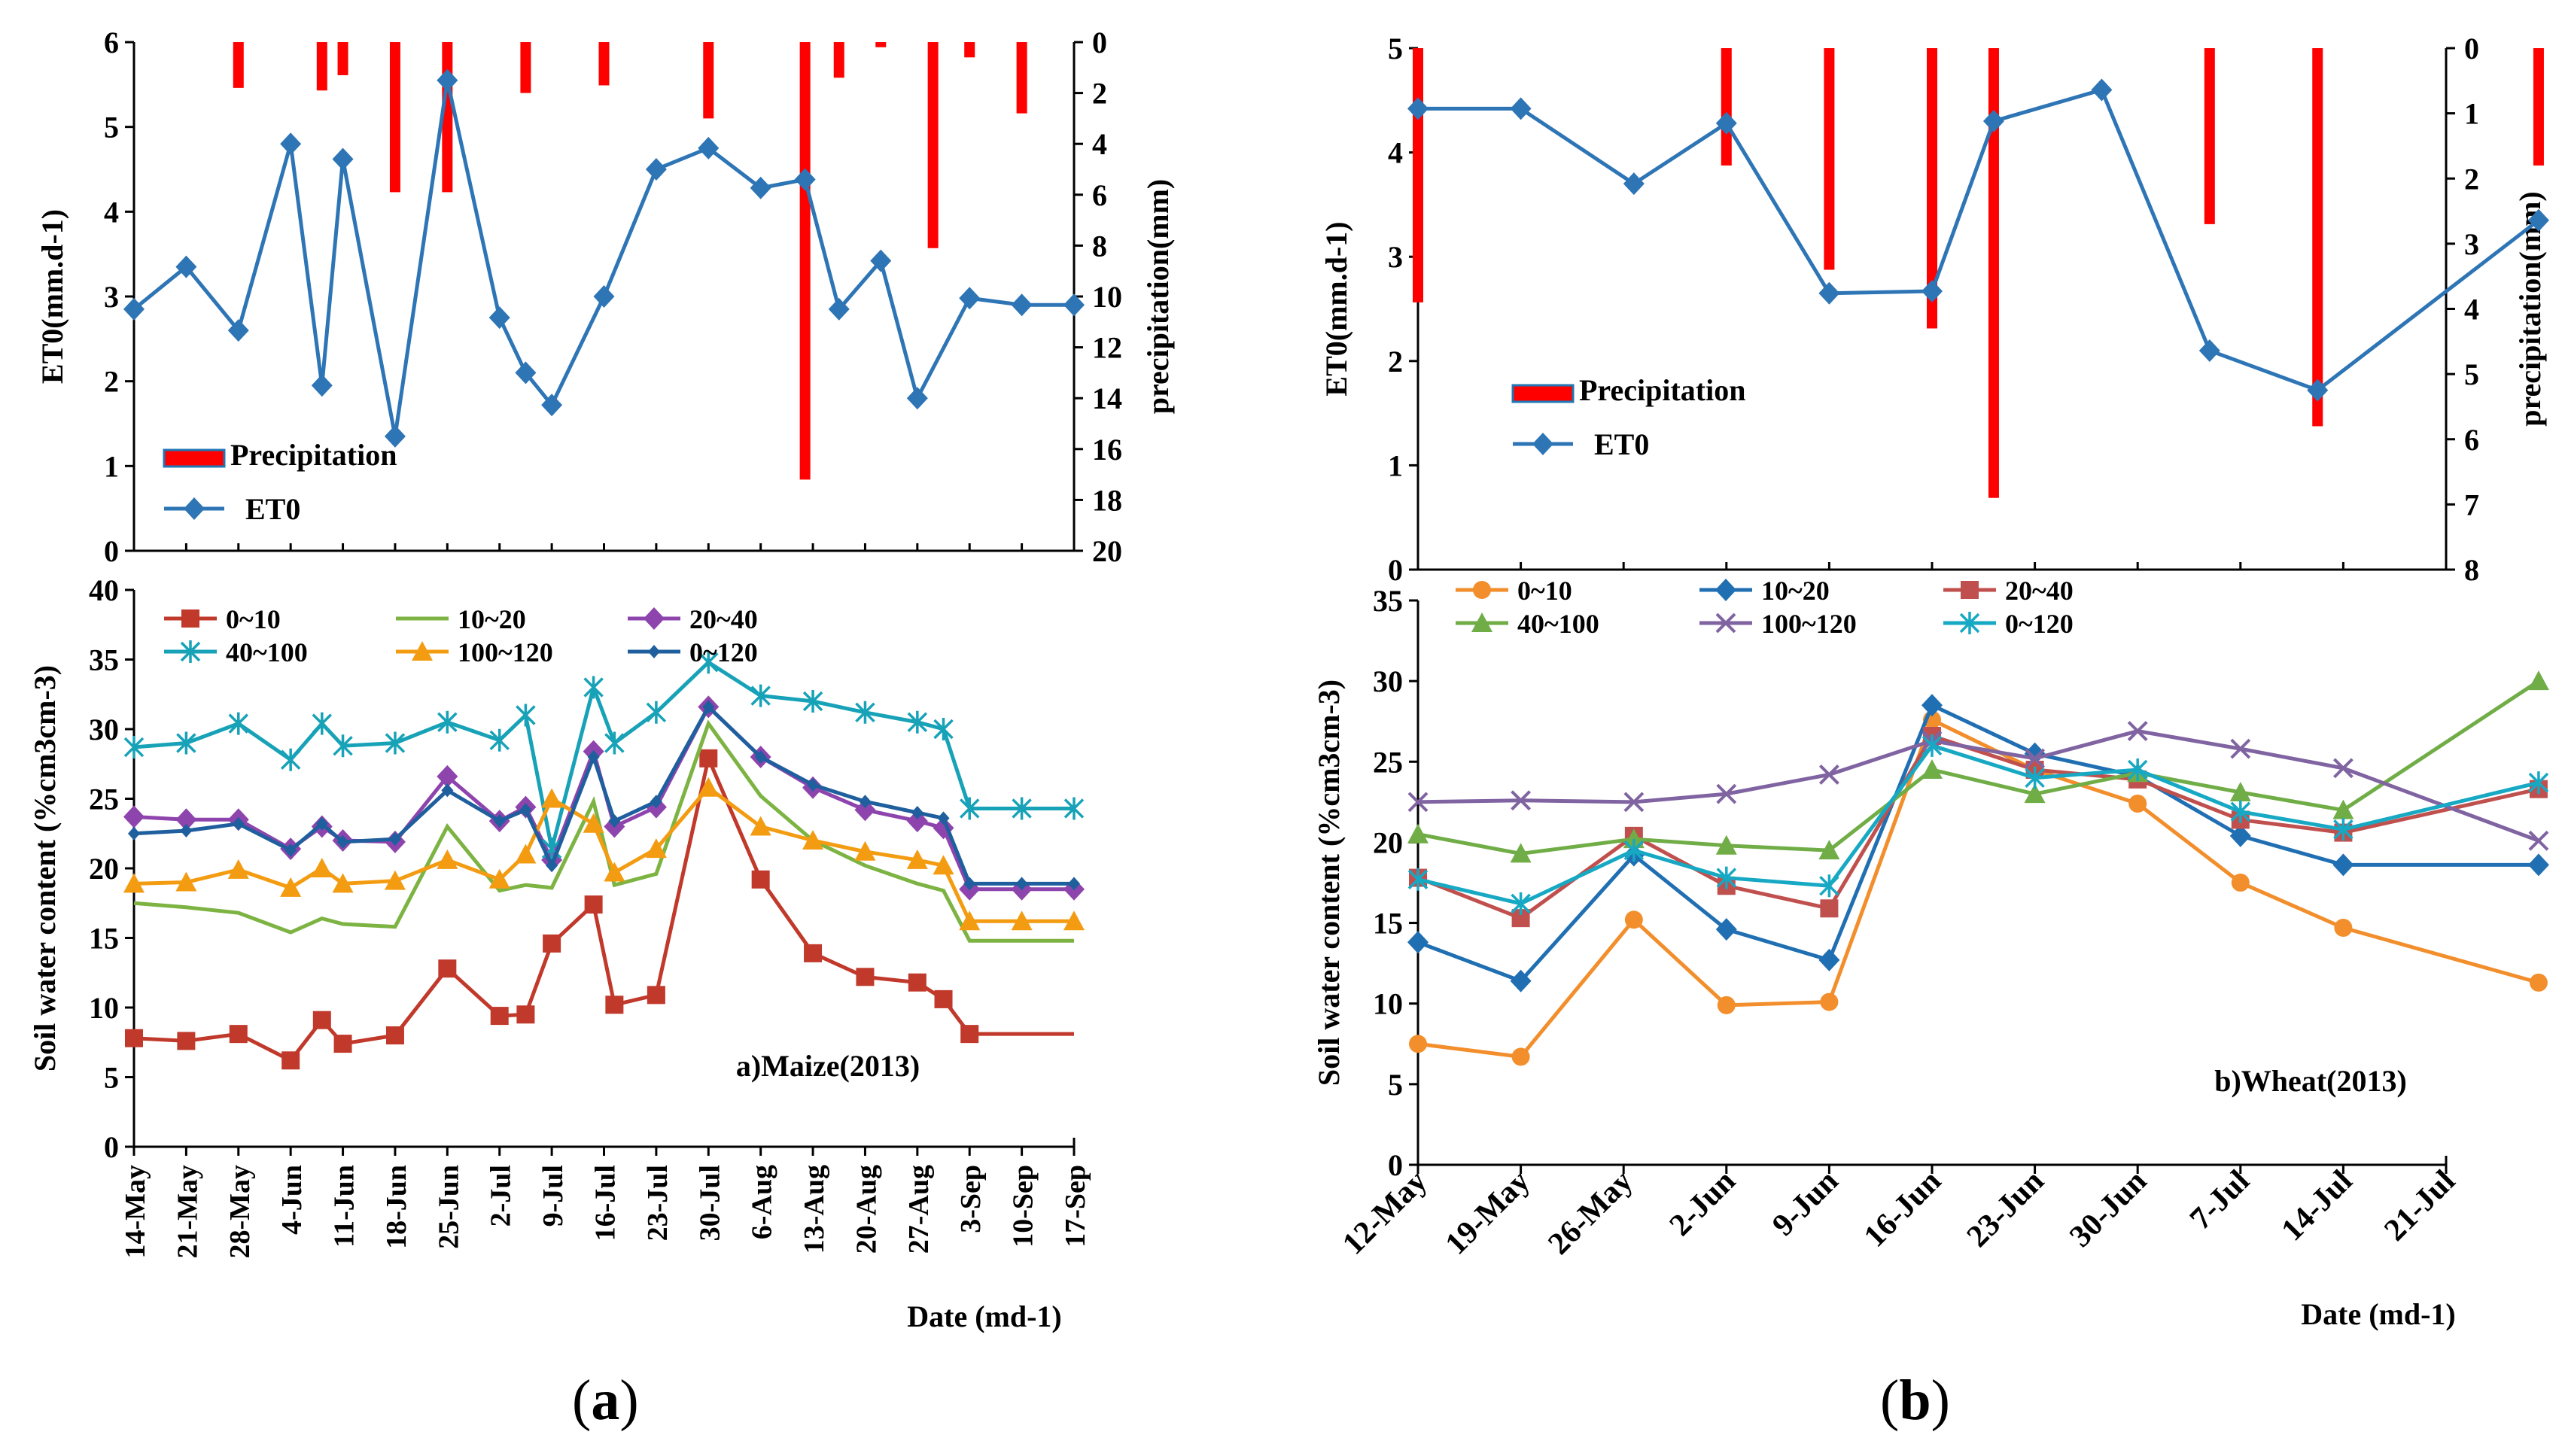 The width and height of the screenshot is (2565, 1456). What do you see at coordinates (971, 1199) in the screenshot?
I see `x-tick-label: 3-Sep` at bounding box center [971, 1199].